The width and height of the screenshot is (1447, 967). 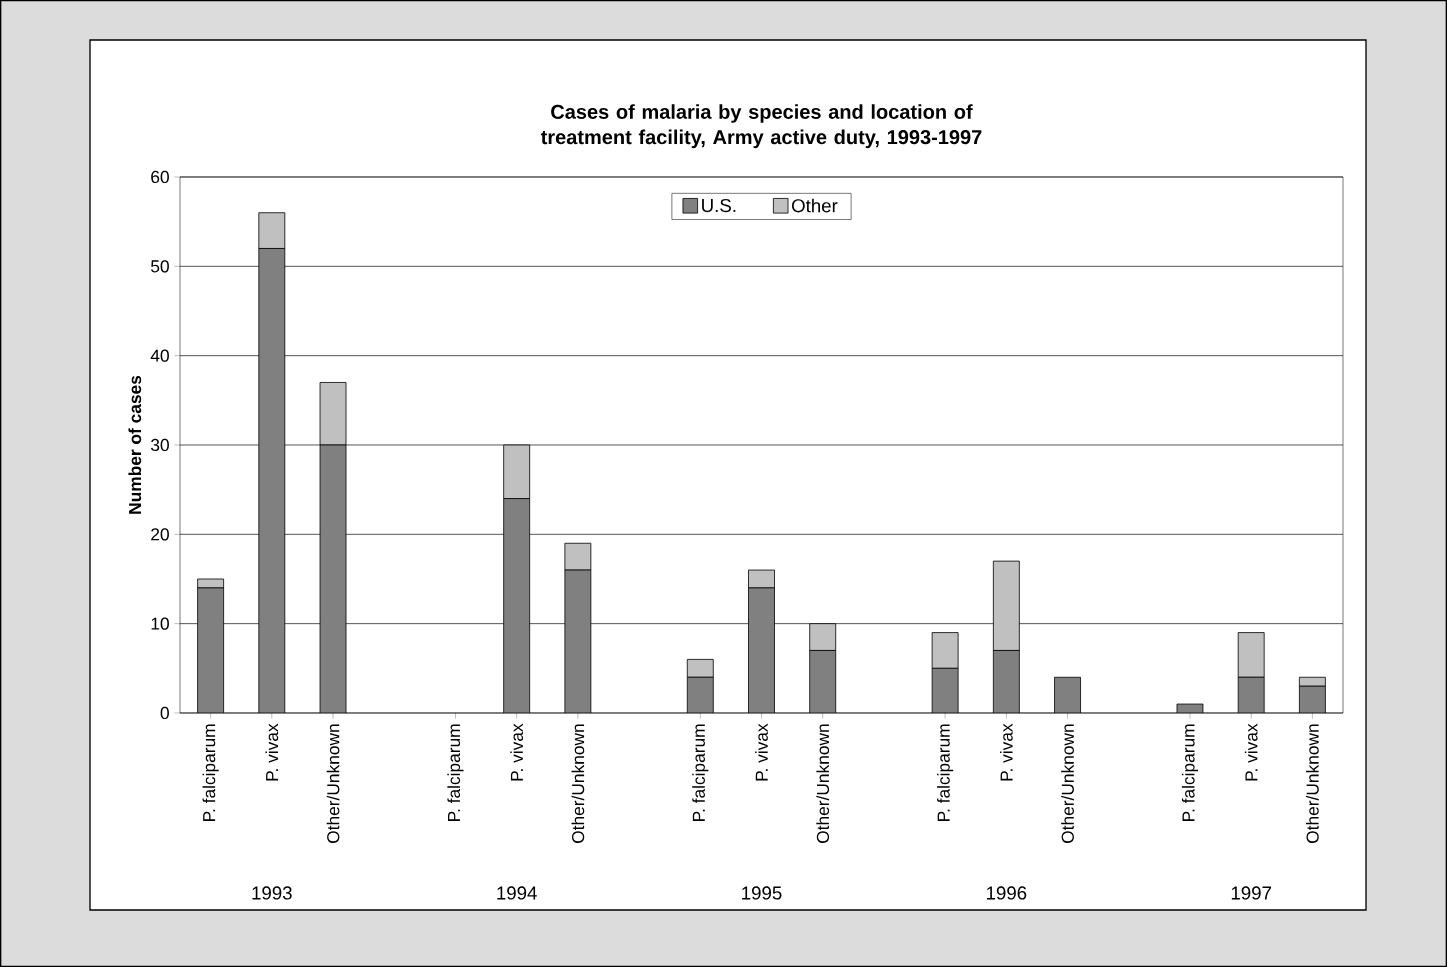 What do you see at coordinates (1007, 893) in the screenshot?
I see `text: 1996` at bounding box center [1007, 893].